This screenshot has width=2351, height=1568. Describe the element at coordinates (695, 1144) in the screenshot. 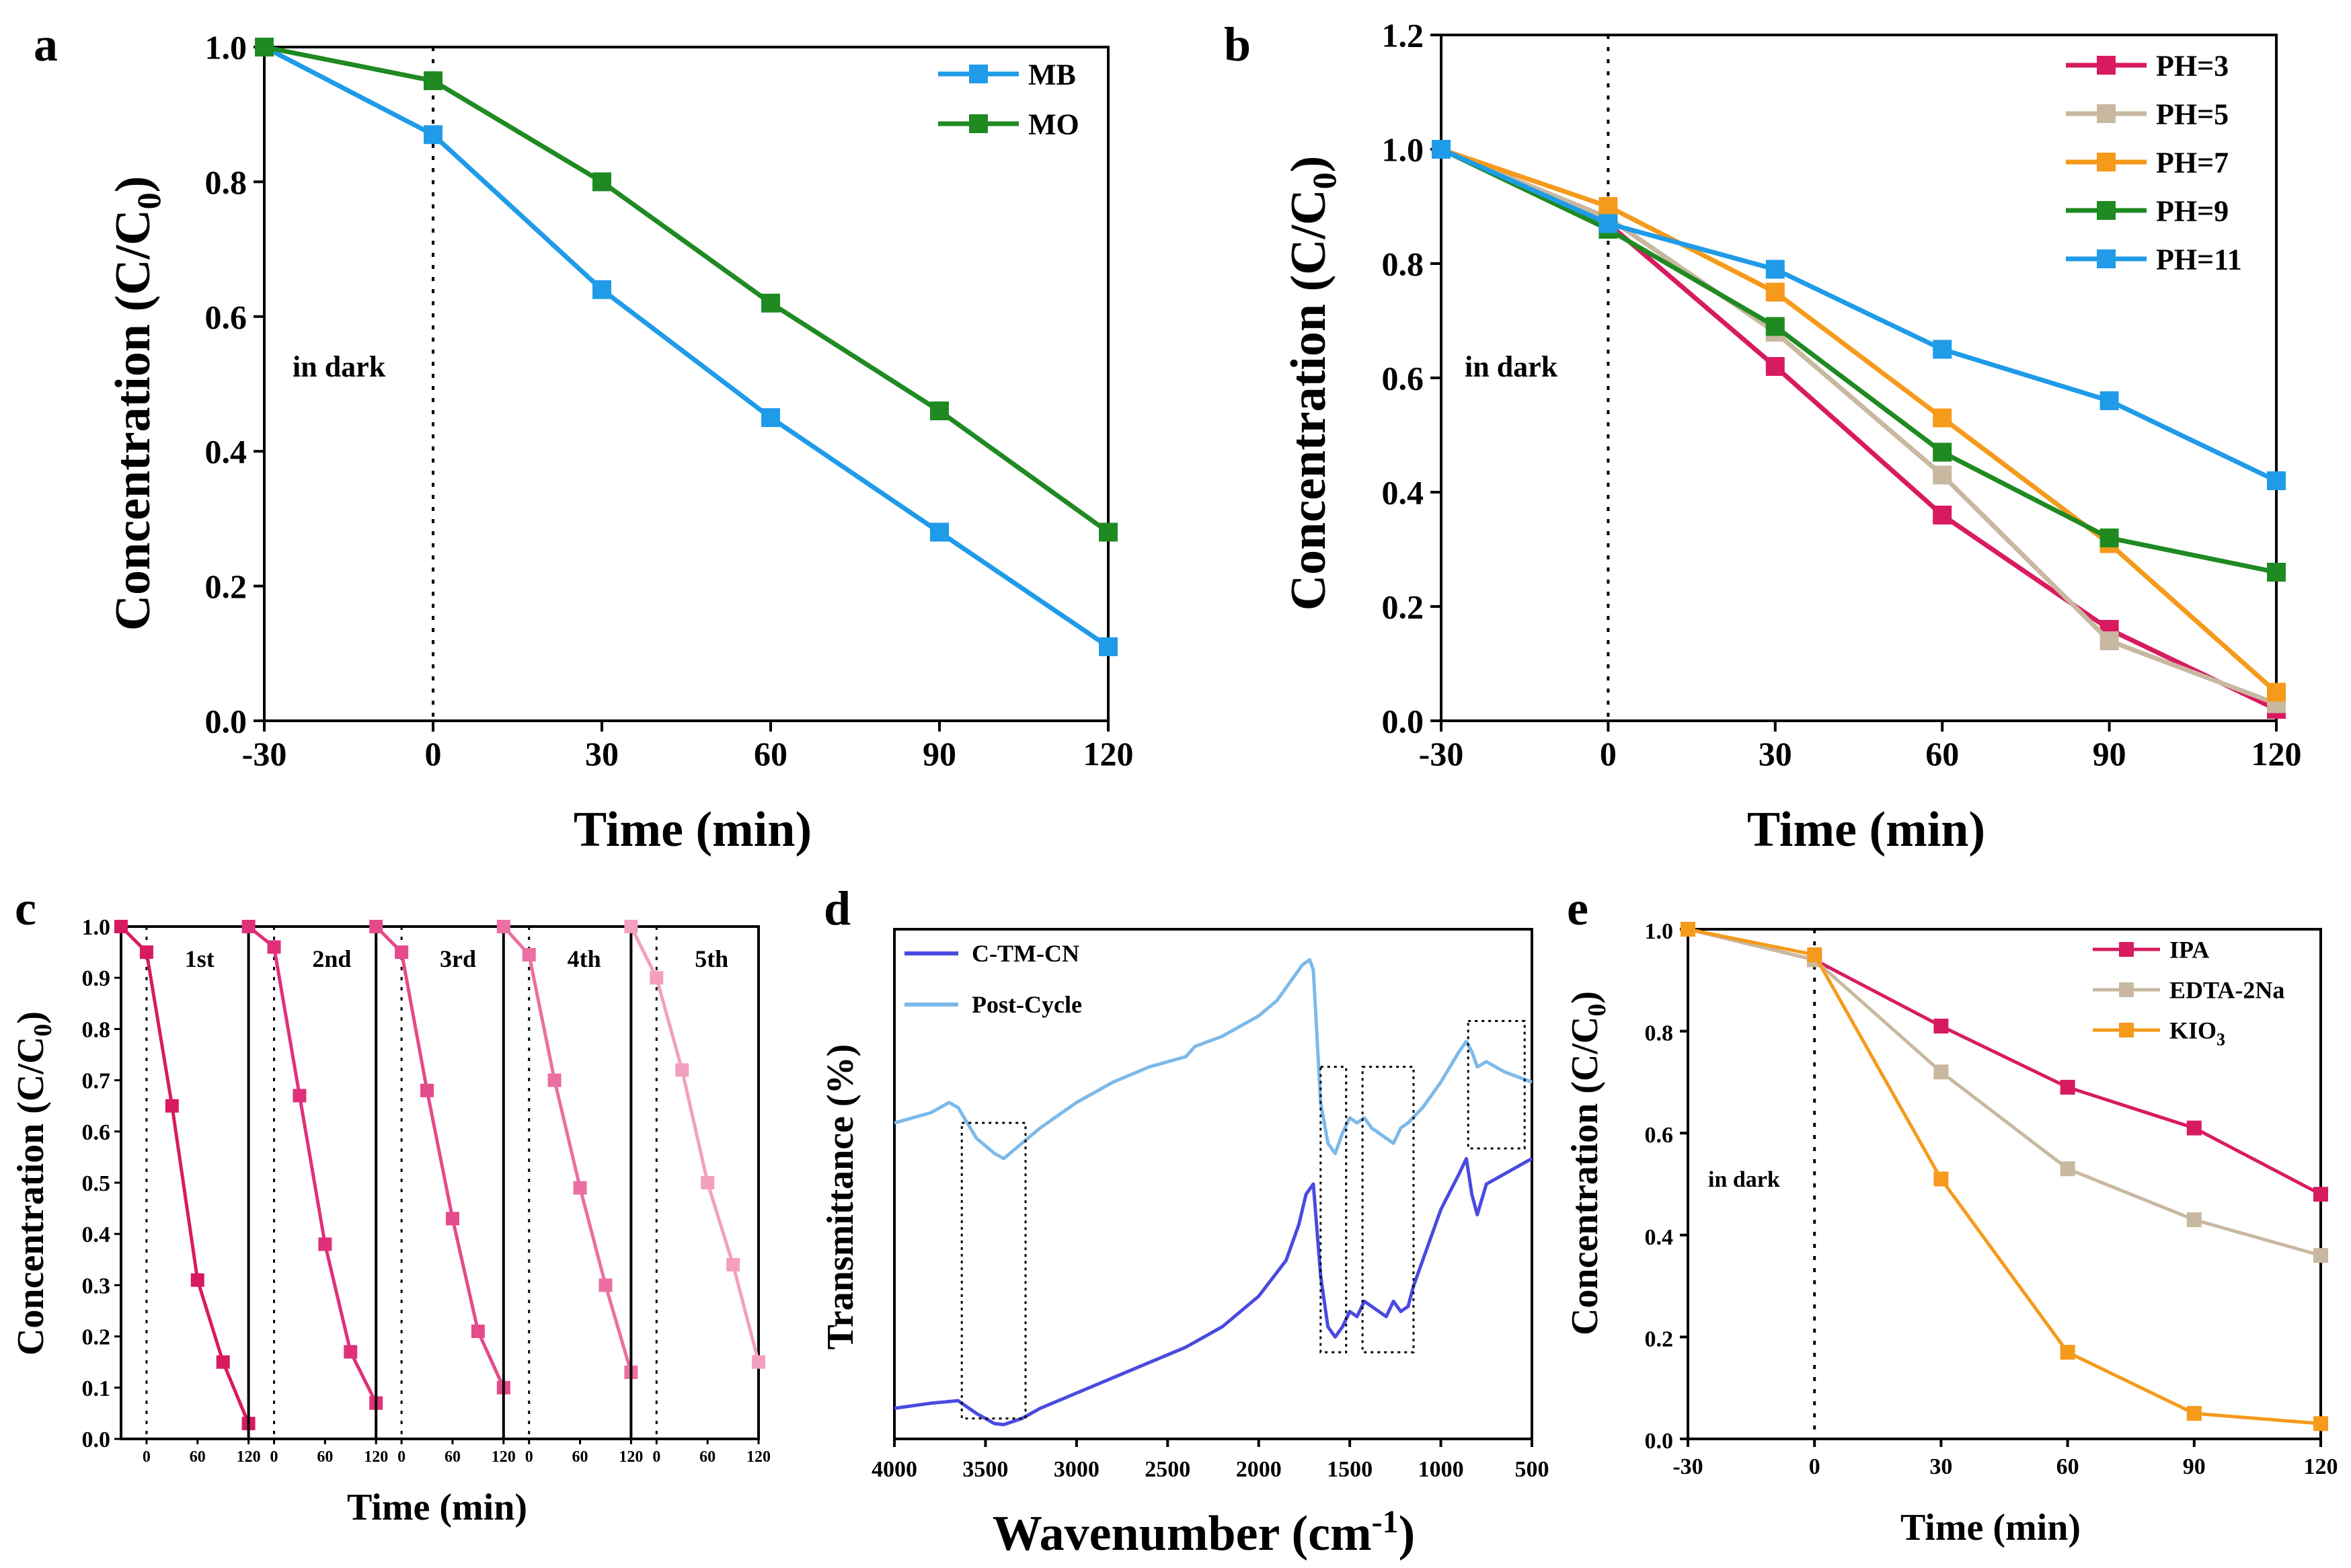

I see `series-line-5th` at that location.